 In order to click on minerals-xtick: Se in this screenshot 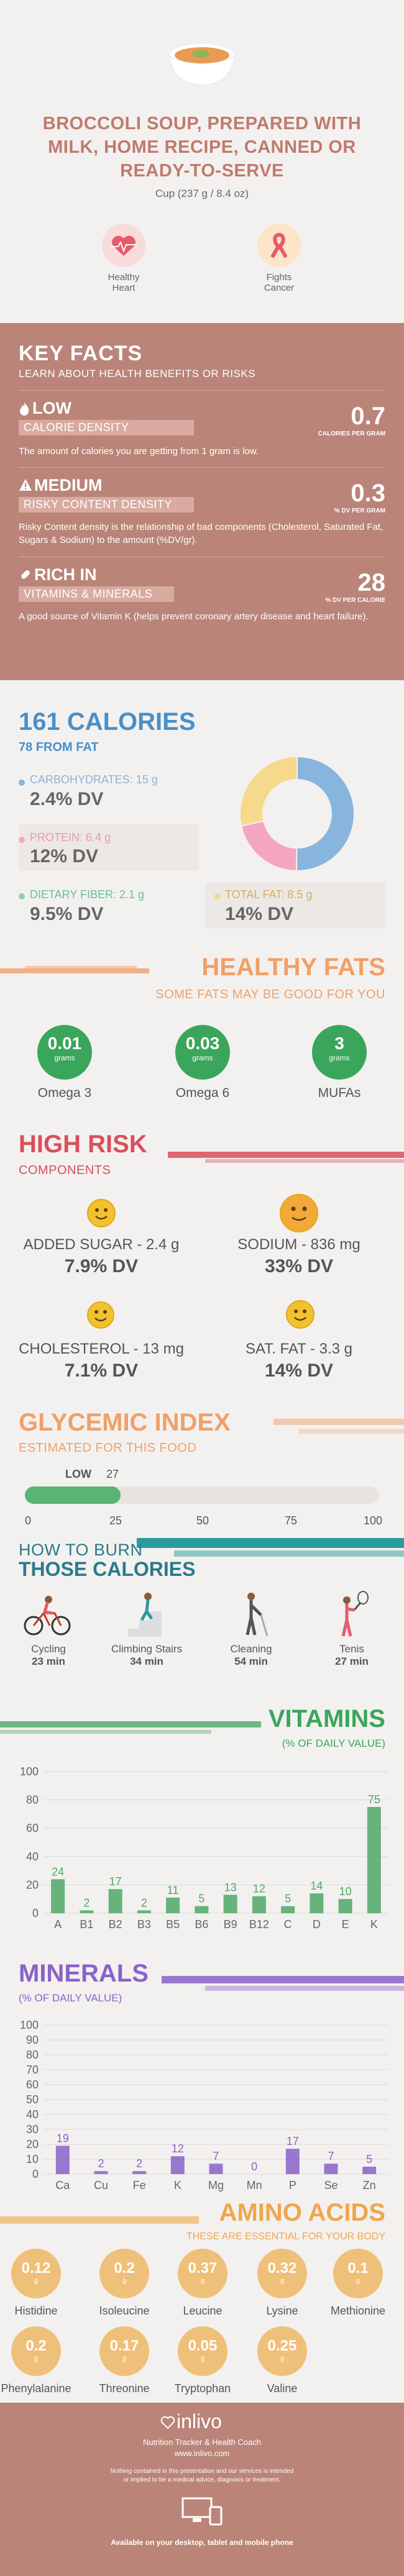, I will do `click(330, 2185)`.